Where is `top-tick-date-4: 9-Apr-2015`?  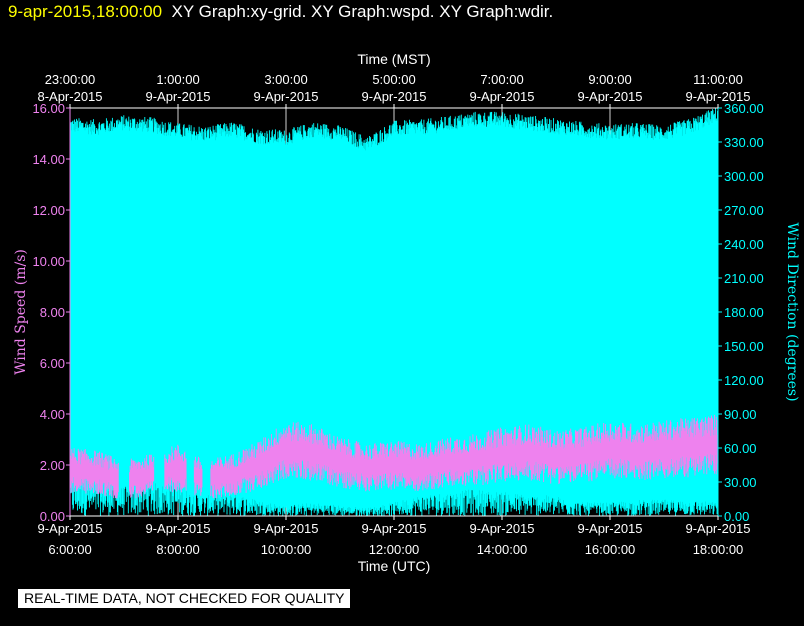
top-tick-date-4: 9-Apr-2015 is located at coordinates (501, 96).